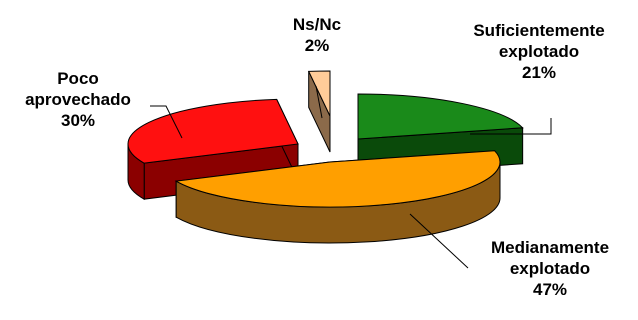 Image resolution: width=638 pixels, height=320 pixels. What do you see at coordinates (539, 72) in the screenshot?
I see `slice-percent-label: 21%` at bounding box center [539, 72].